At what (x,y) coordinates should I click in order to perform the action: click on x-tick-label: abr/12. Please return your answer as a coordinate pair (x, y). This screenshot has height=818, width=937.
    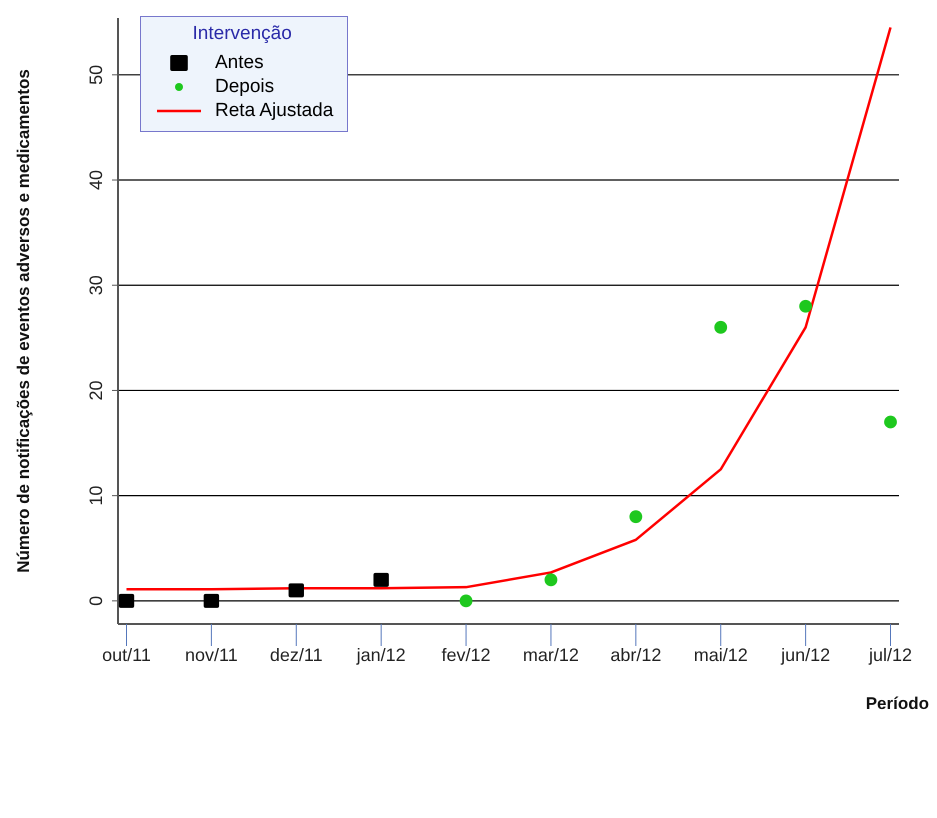
    Looking at the image, I should click on (636, 654).